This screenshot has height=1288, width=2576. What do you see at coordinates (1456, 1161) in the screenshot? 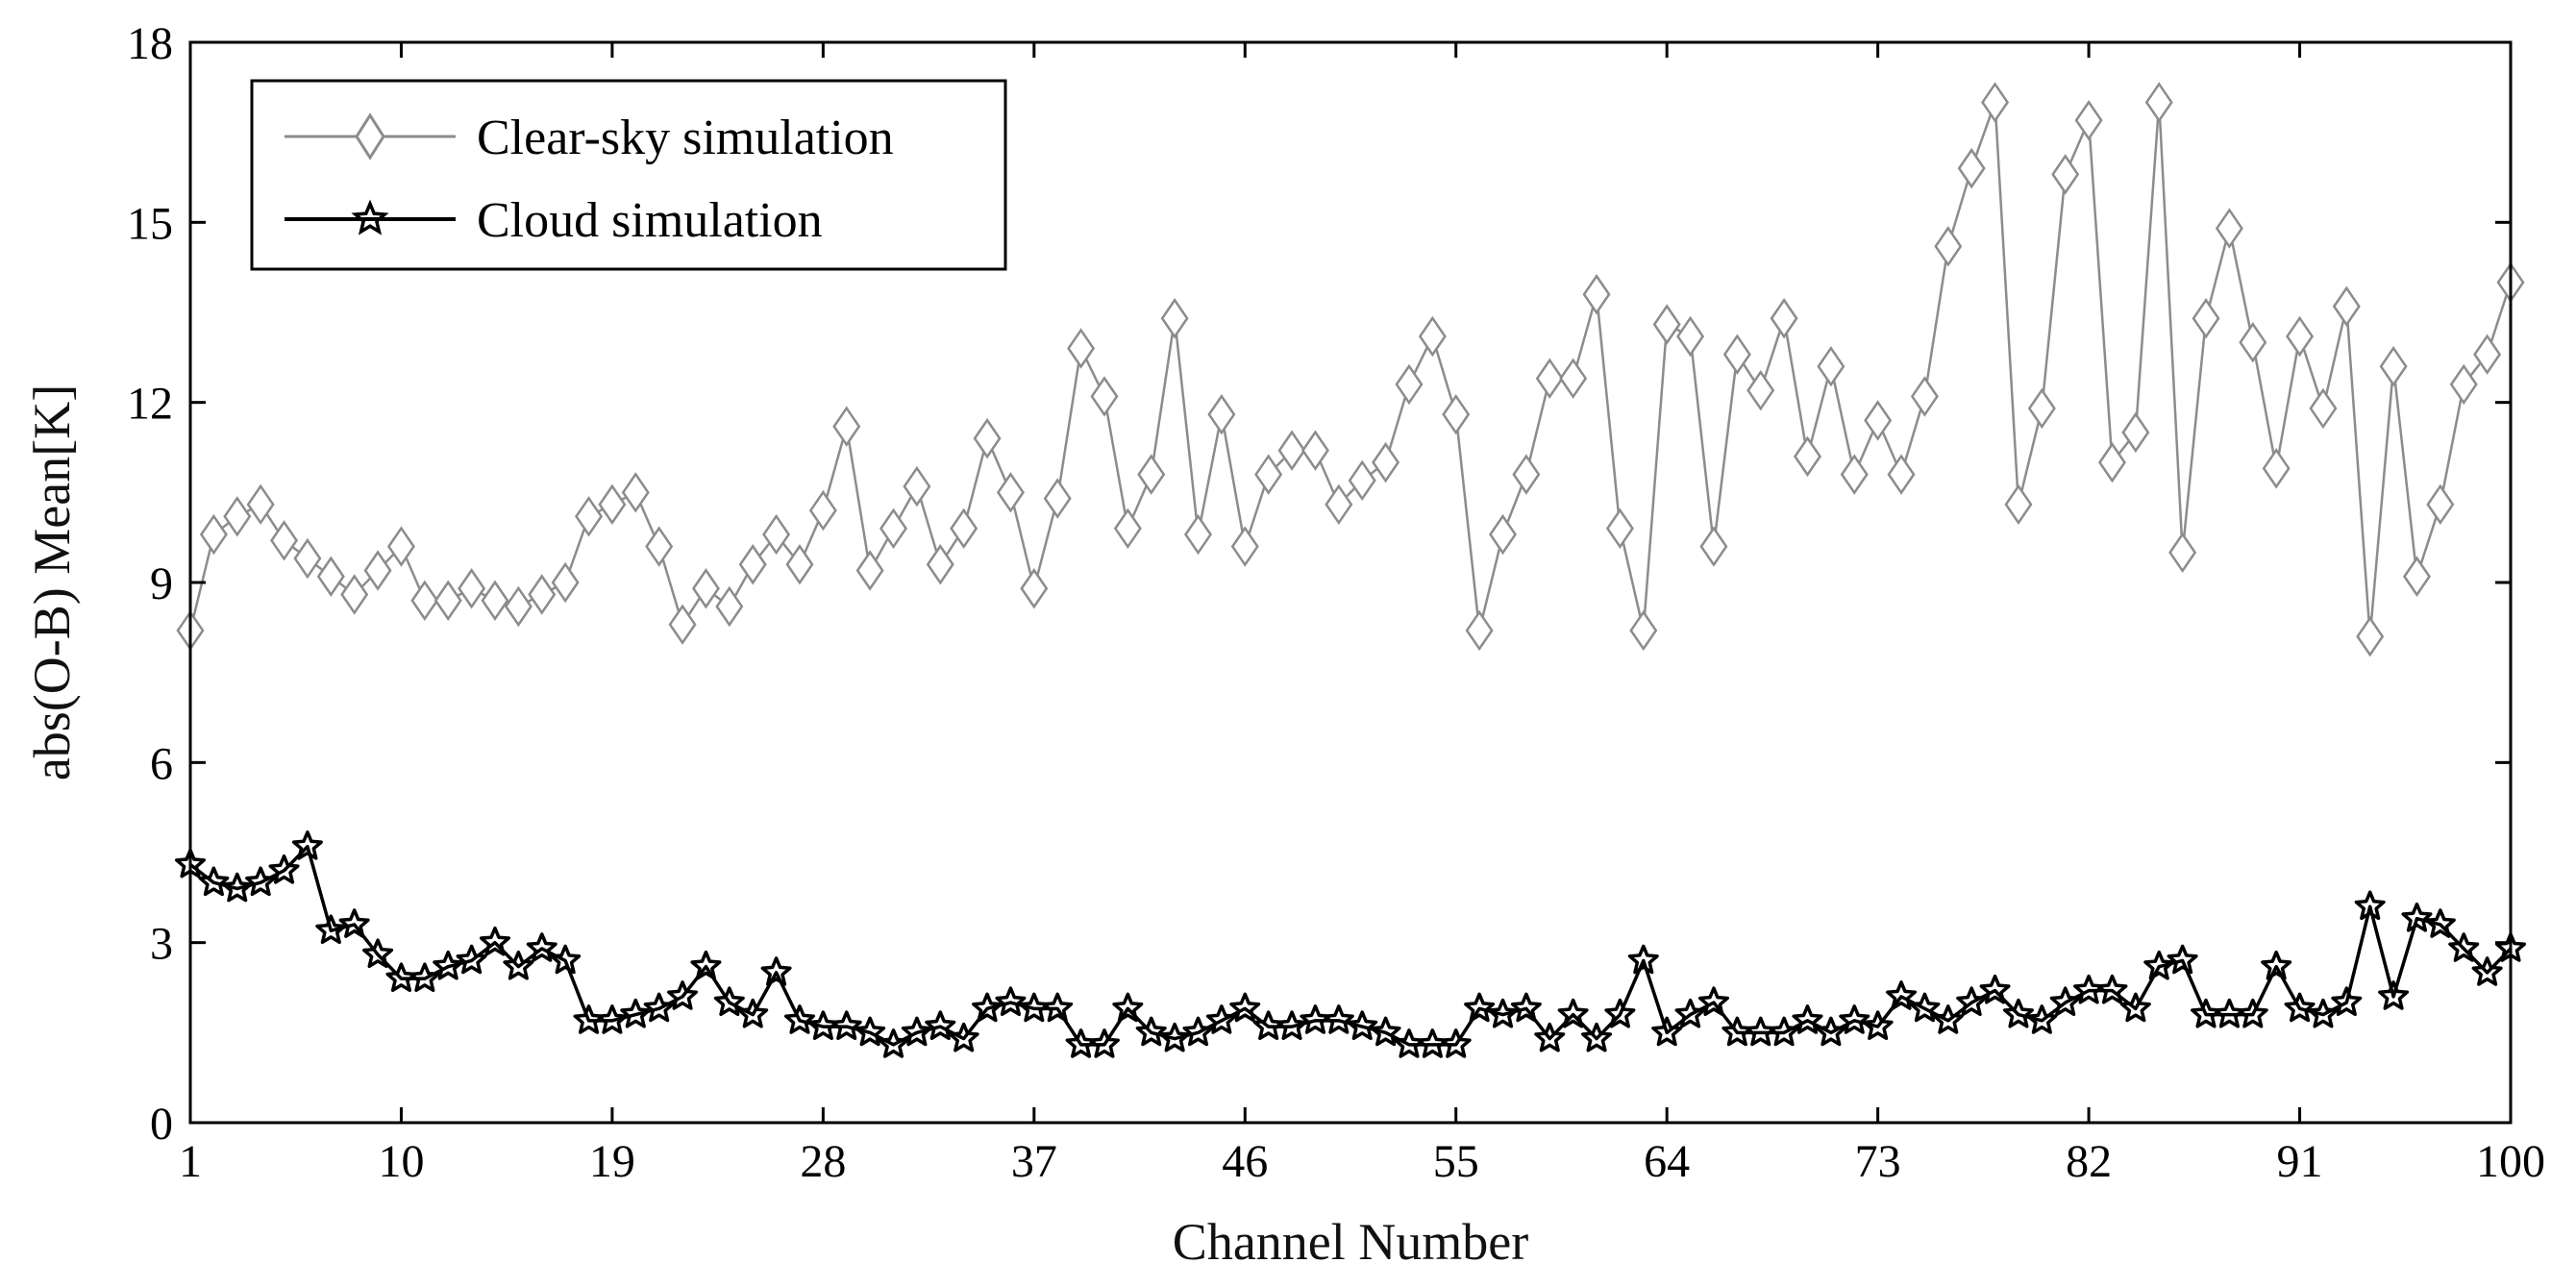
I see `x-tick-label: 55` at bounding box center [1456, 1161].